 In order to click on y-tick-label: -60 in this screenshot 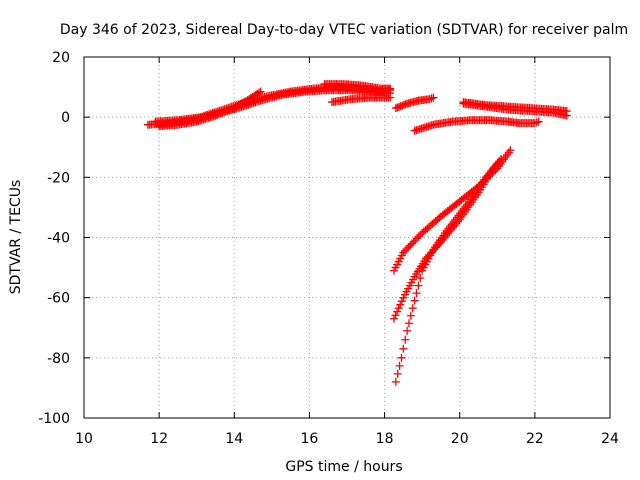, I will do `click(58, 299)`.